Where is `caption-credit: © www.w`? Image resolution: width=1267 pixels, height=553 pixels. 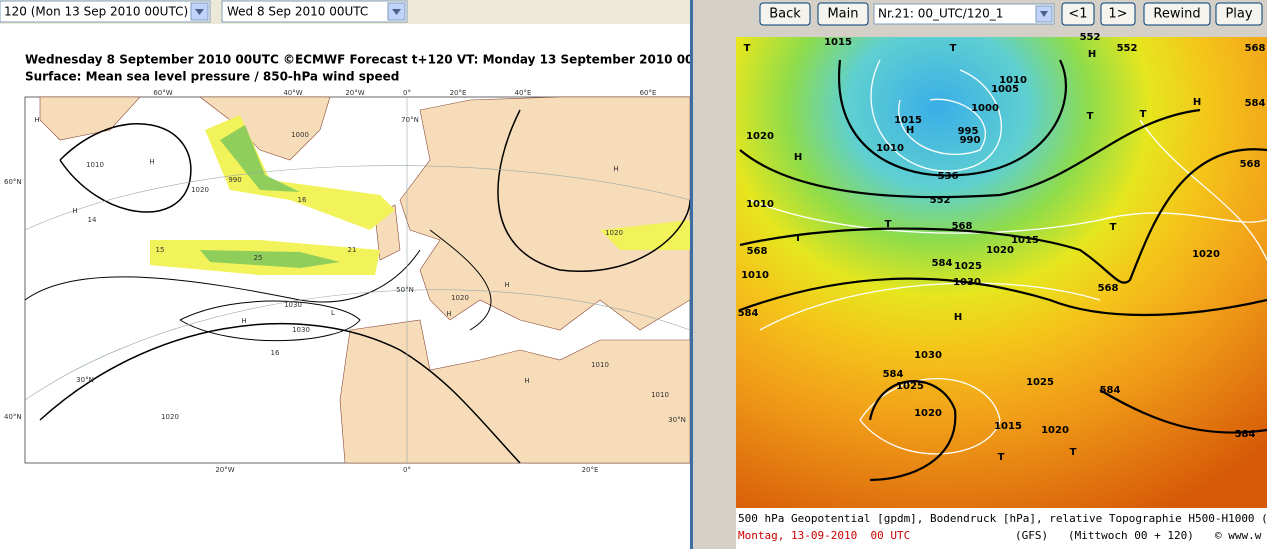
caption-credit: © www.w is located at coordinates (1238, 535).